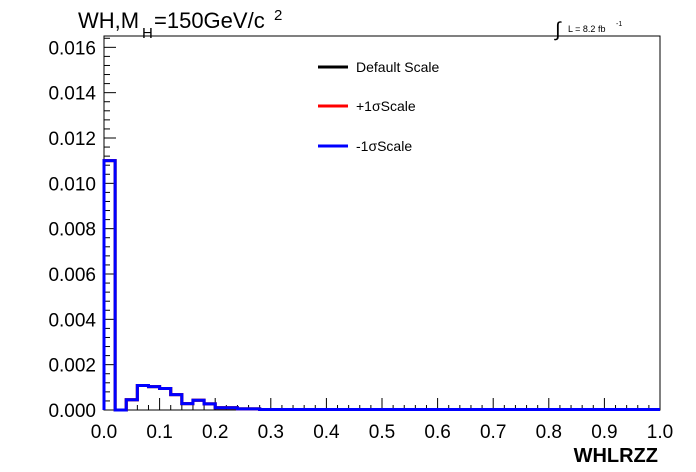  Describe the element at coordinates (104, 432) in the screenshot. I see `x-tick-label: 0.0` at that location.